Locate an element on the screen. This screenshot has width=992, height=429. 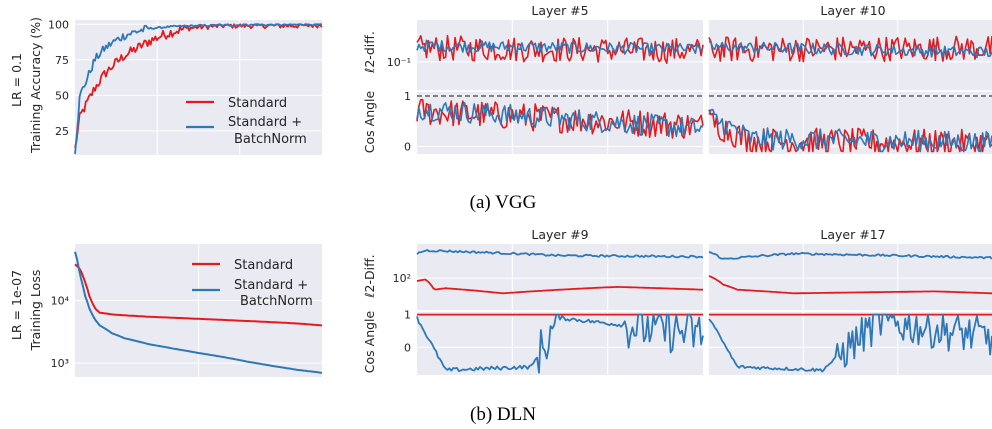
caption-a: (a) VGG is located at coordinates (503, 202).